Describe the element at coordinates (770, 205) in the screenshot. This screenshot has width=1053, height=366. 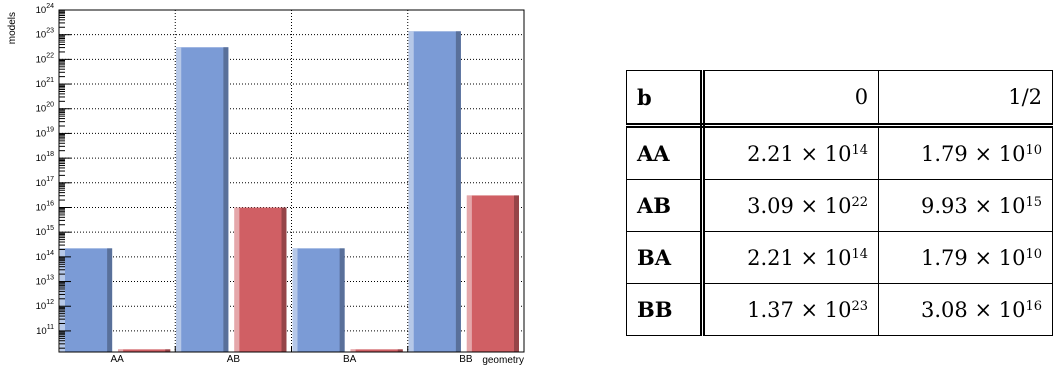
I see `cell-mantissa: 3.09` at that location.